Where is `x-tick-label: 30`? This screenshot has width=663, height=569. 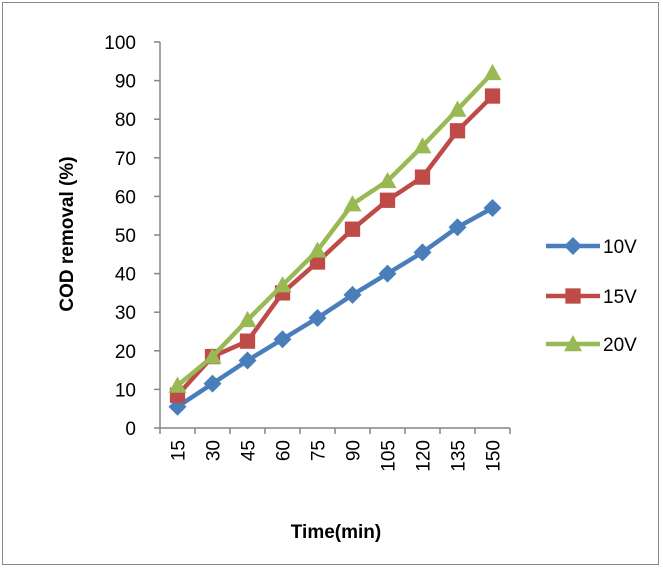
x-tick-label: 30 is located at coordinates (214, 450).